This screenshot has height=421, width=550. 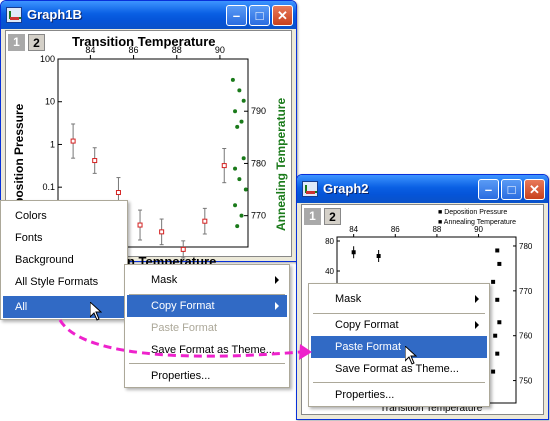 I want to click on y2-tick-label: 790, so click(x=258, y=111).